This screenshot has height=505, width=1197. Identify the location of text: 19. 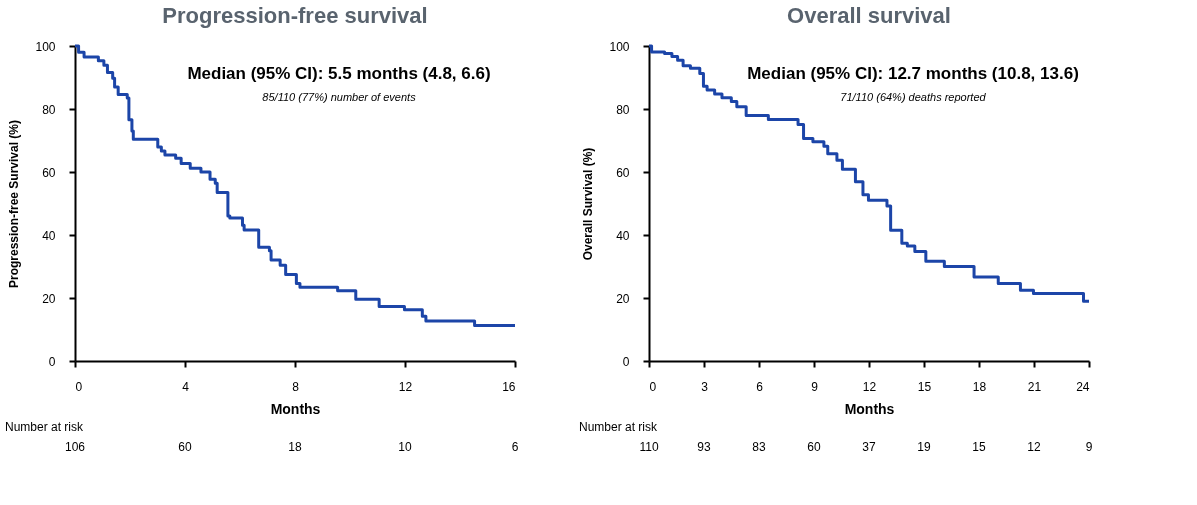
(924, 447).